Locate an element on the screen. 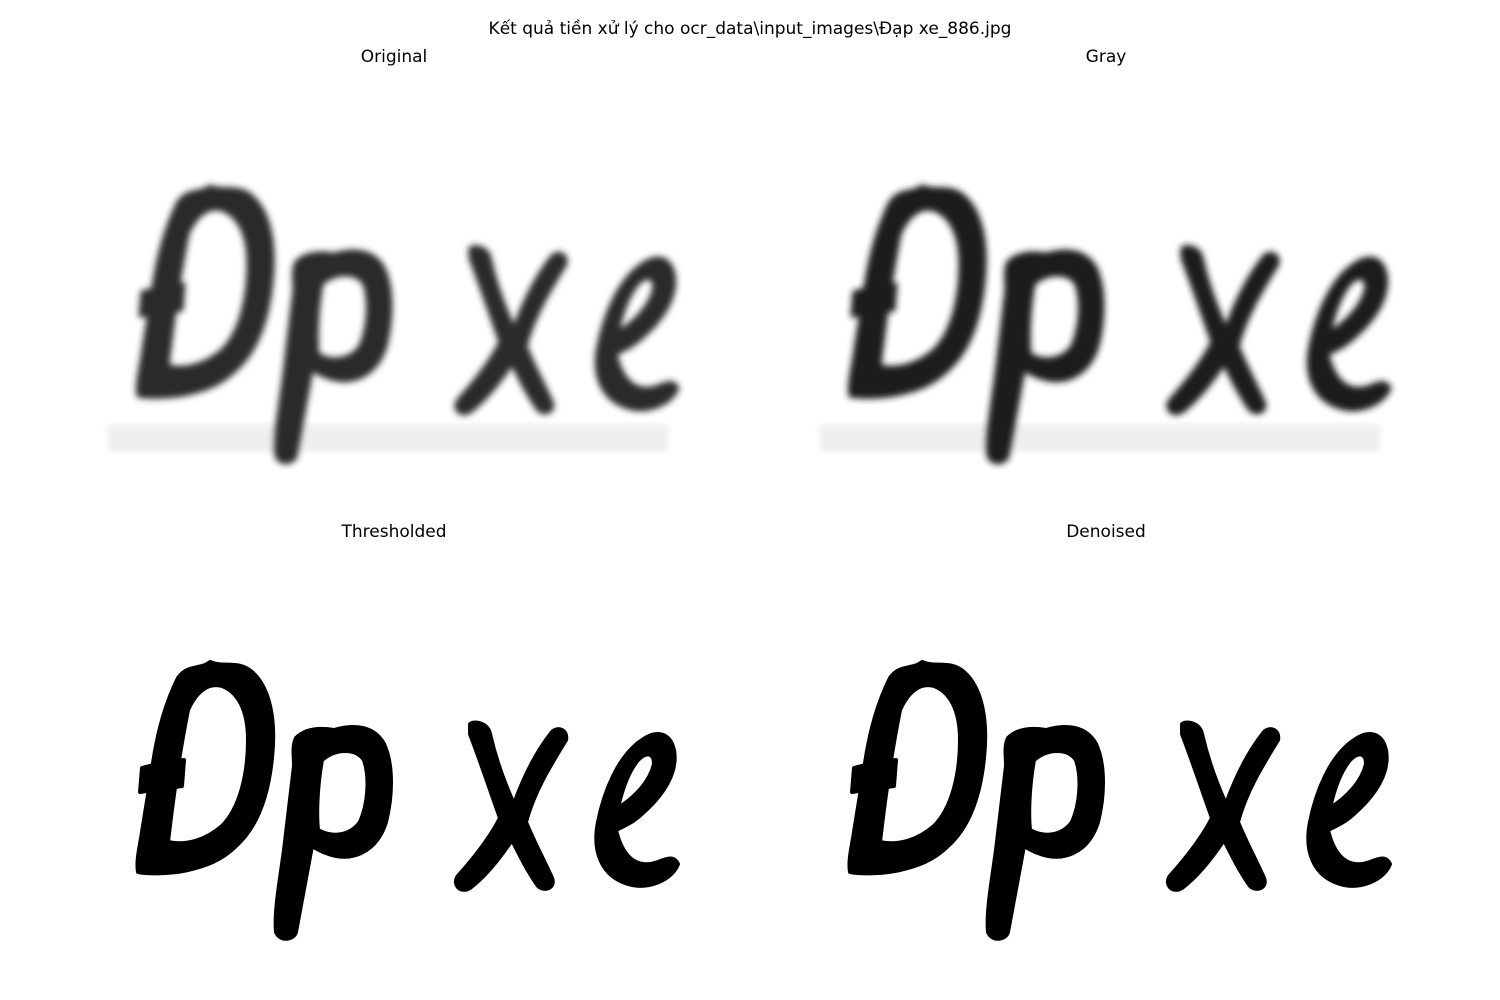 This screenshot has height=1000, width=1500. word-image-denoise is located at coordinates (1119, 800).